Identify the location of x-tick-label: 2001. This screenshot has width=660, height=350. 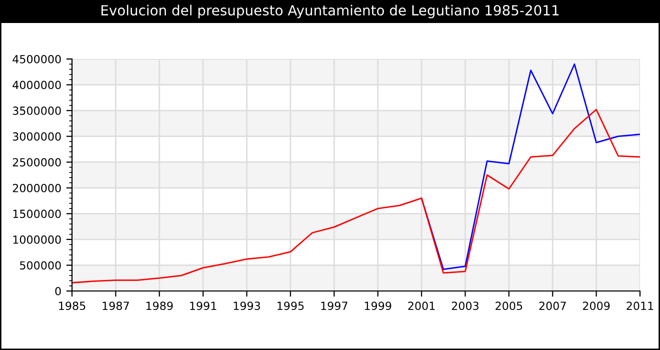
(421, 306).